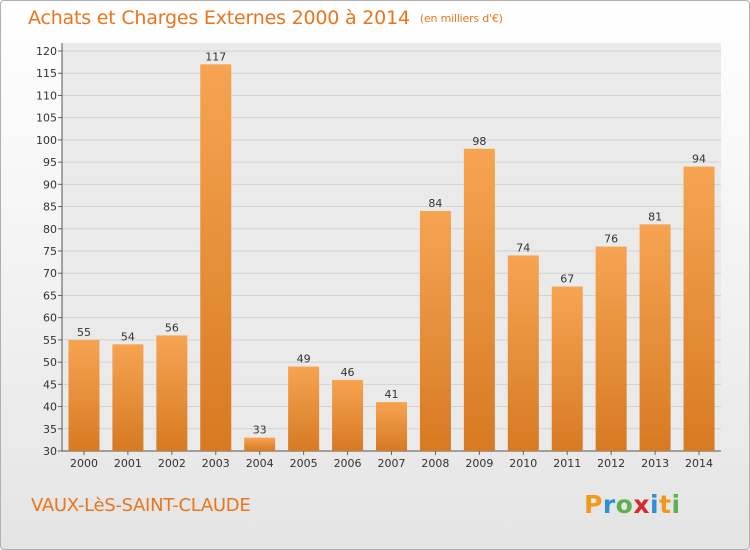 The height and width of the screenshot is (550, 750). I want to click on x-tick-label: 2000, so click(84, 463).